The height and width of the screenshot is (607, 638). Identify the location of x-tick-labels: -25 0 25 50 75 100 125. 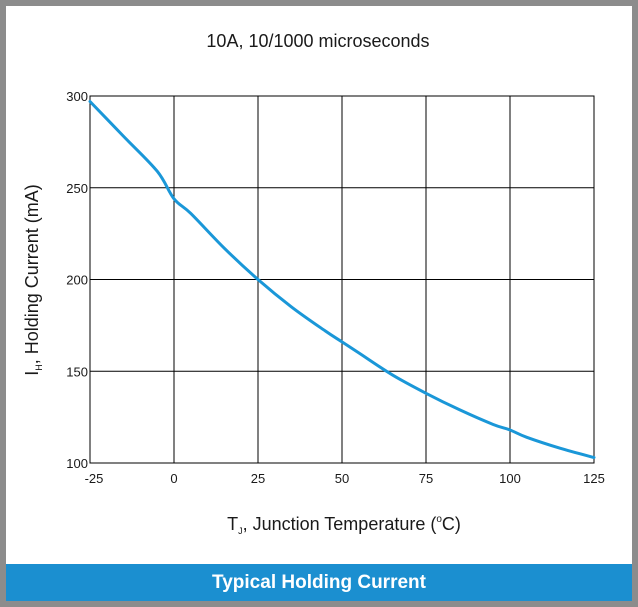
(345, 478).